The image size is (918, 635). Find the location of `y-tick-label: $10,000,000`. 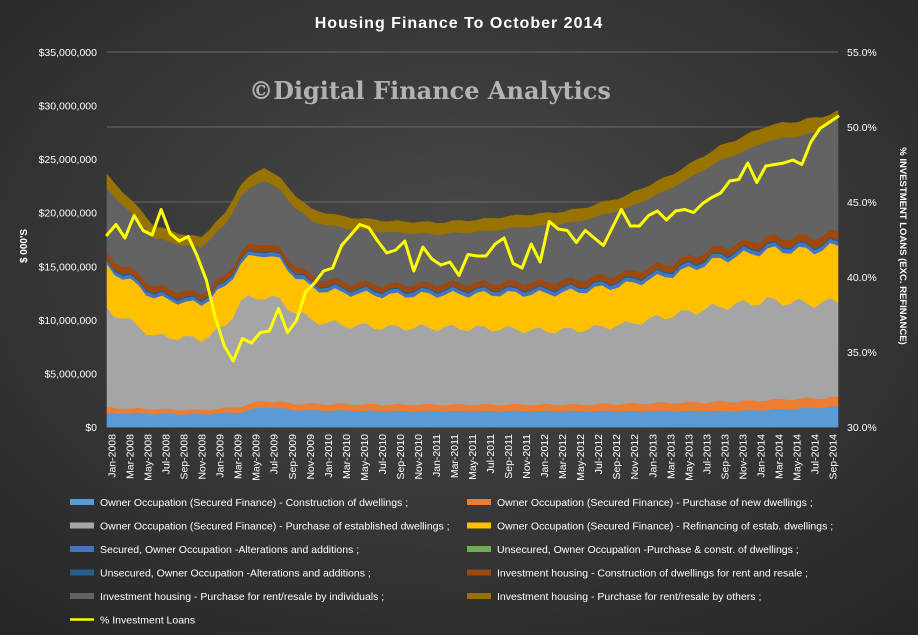

y-tick-label: $10,000,000 is located at coordinates (68, 321).